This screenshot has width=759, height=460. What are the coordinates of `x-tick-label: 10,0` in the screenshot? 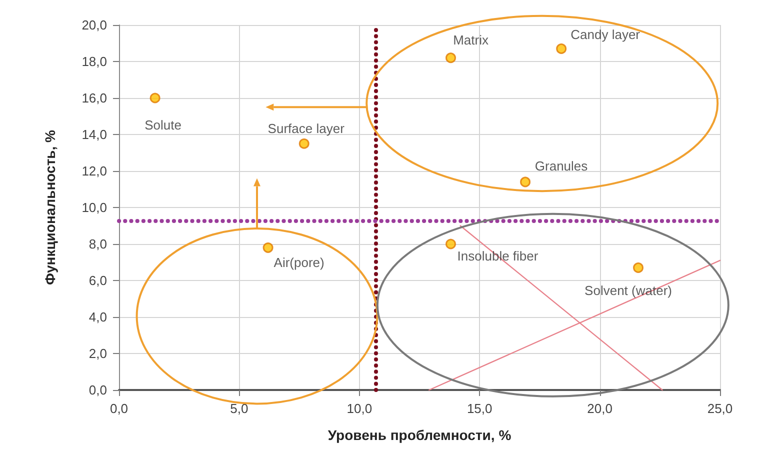 It's located at (359, 408).